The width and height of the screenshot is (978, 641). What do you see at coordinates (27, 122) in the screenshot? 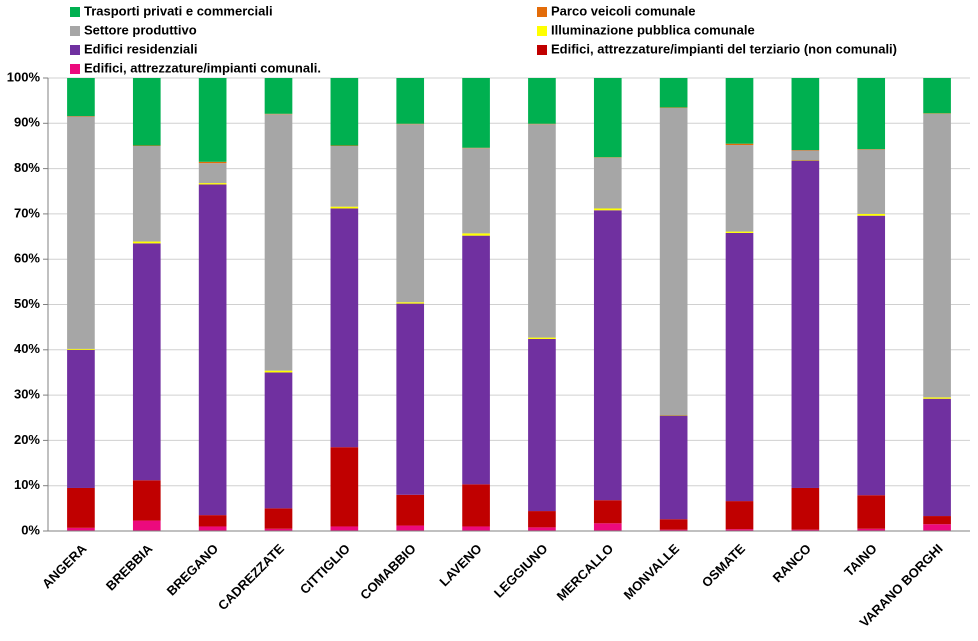
I see `y-tick-label: 90%` at bounding box center [27, 122].